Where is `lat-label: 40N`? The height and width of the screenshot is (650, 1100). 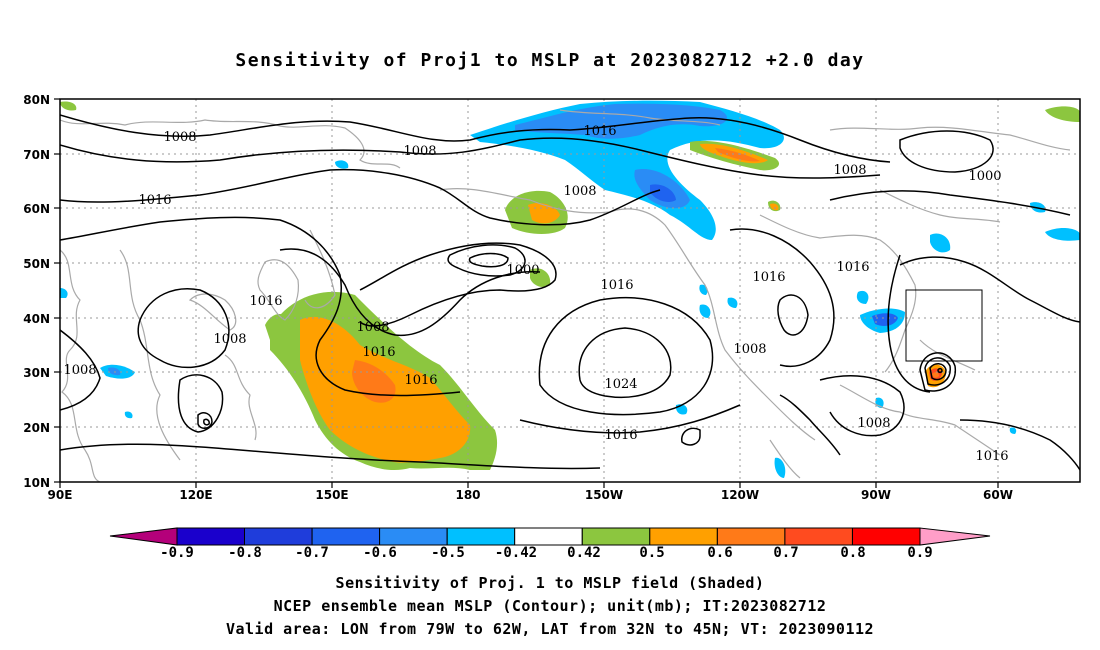 lat-label: 40N is located at coordinates (36, 319).